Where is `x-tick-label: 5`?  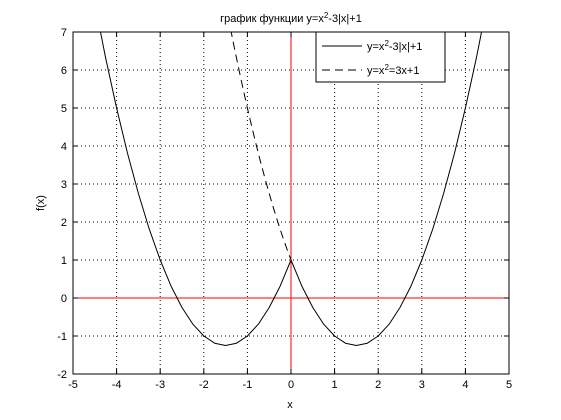 x-tick-label: 5 is located at coordinates (509, 385).